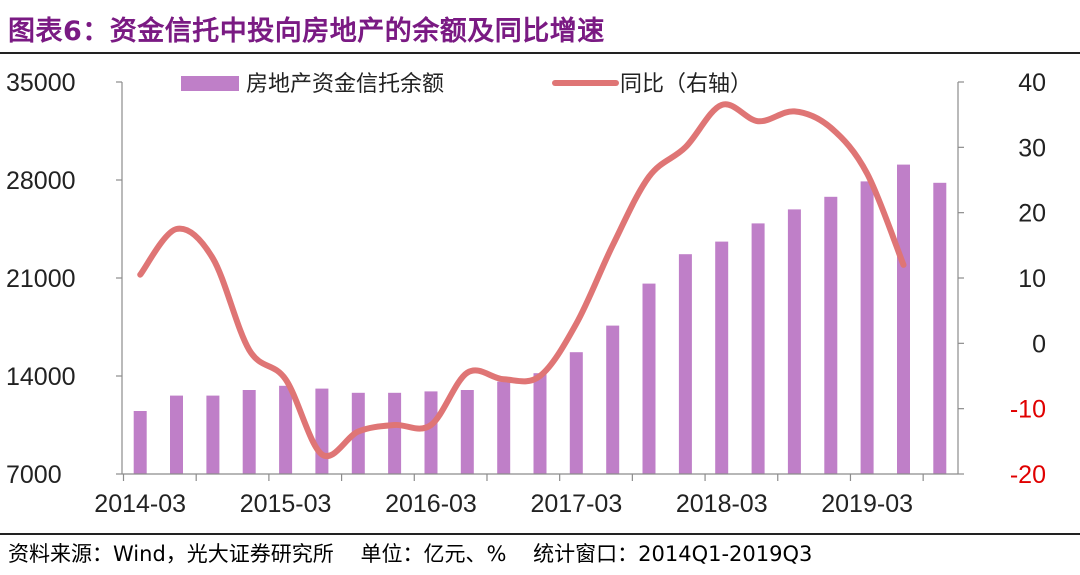 The width and height of the screenshot is (1080, 575). I want to click on legend-bar-label: 房地产资金信托余额, so click(345, 84).